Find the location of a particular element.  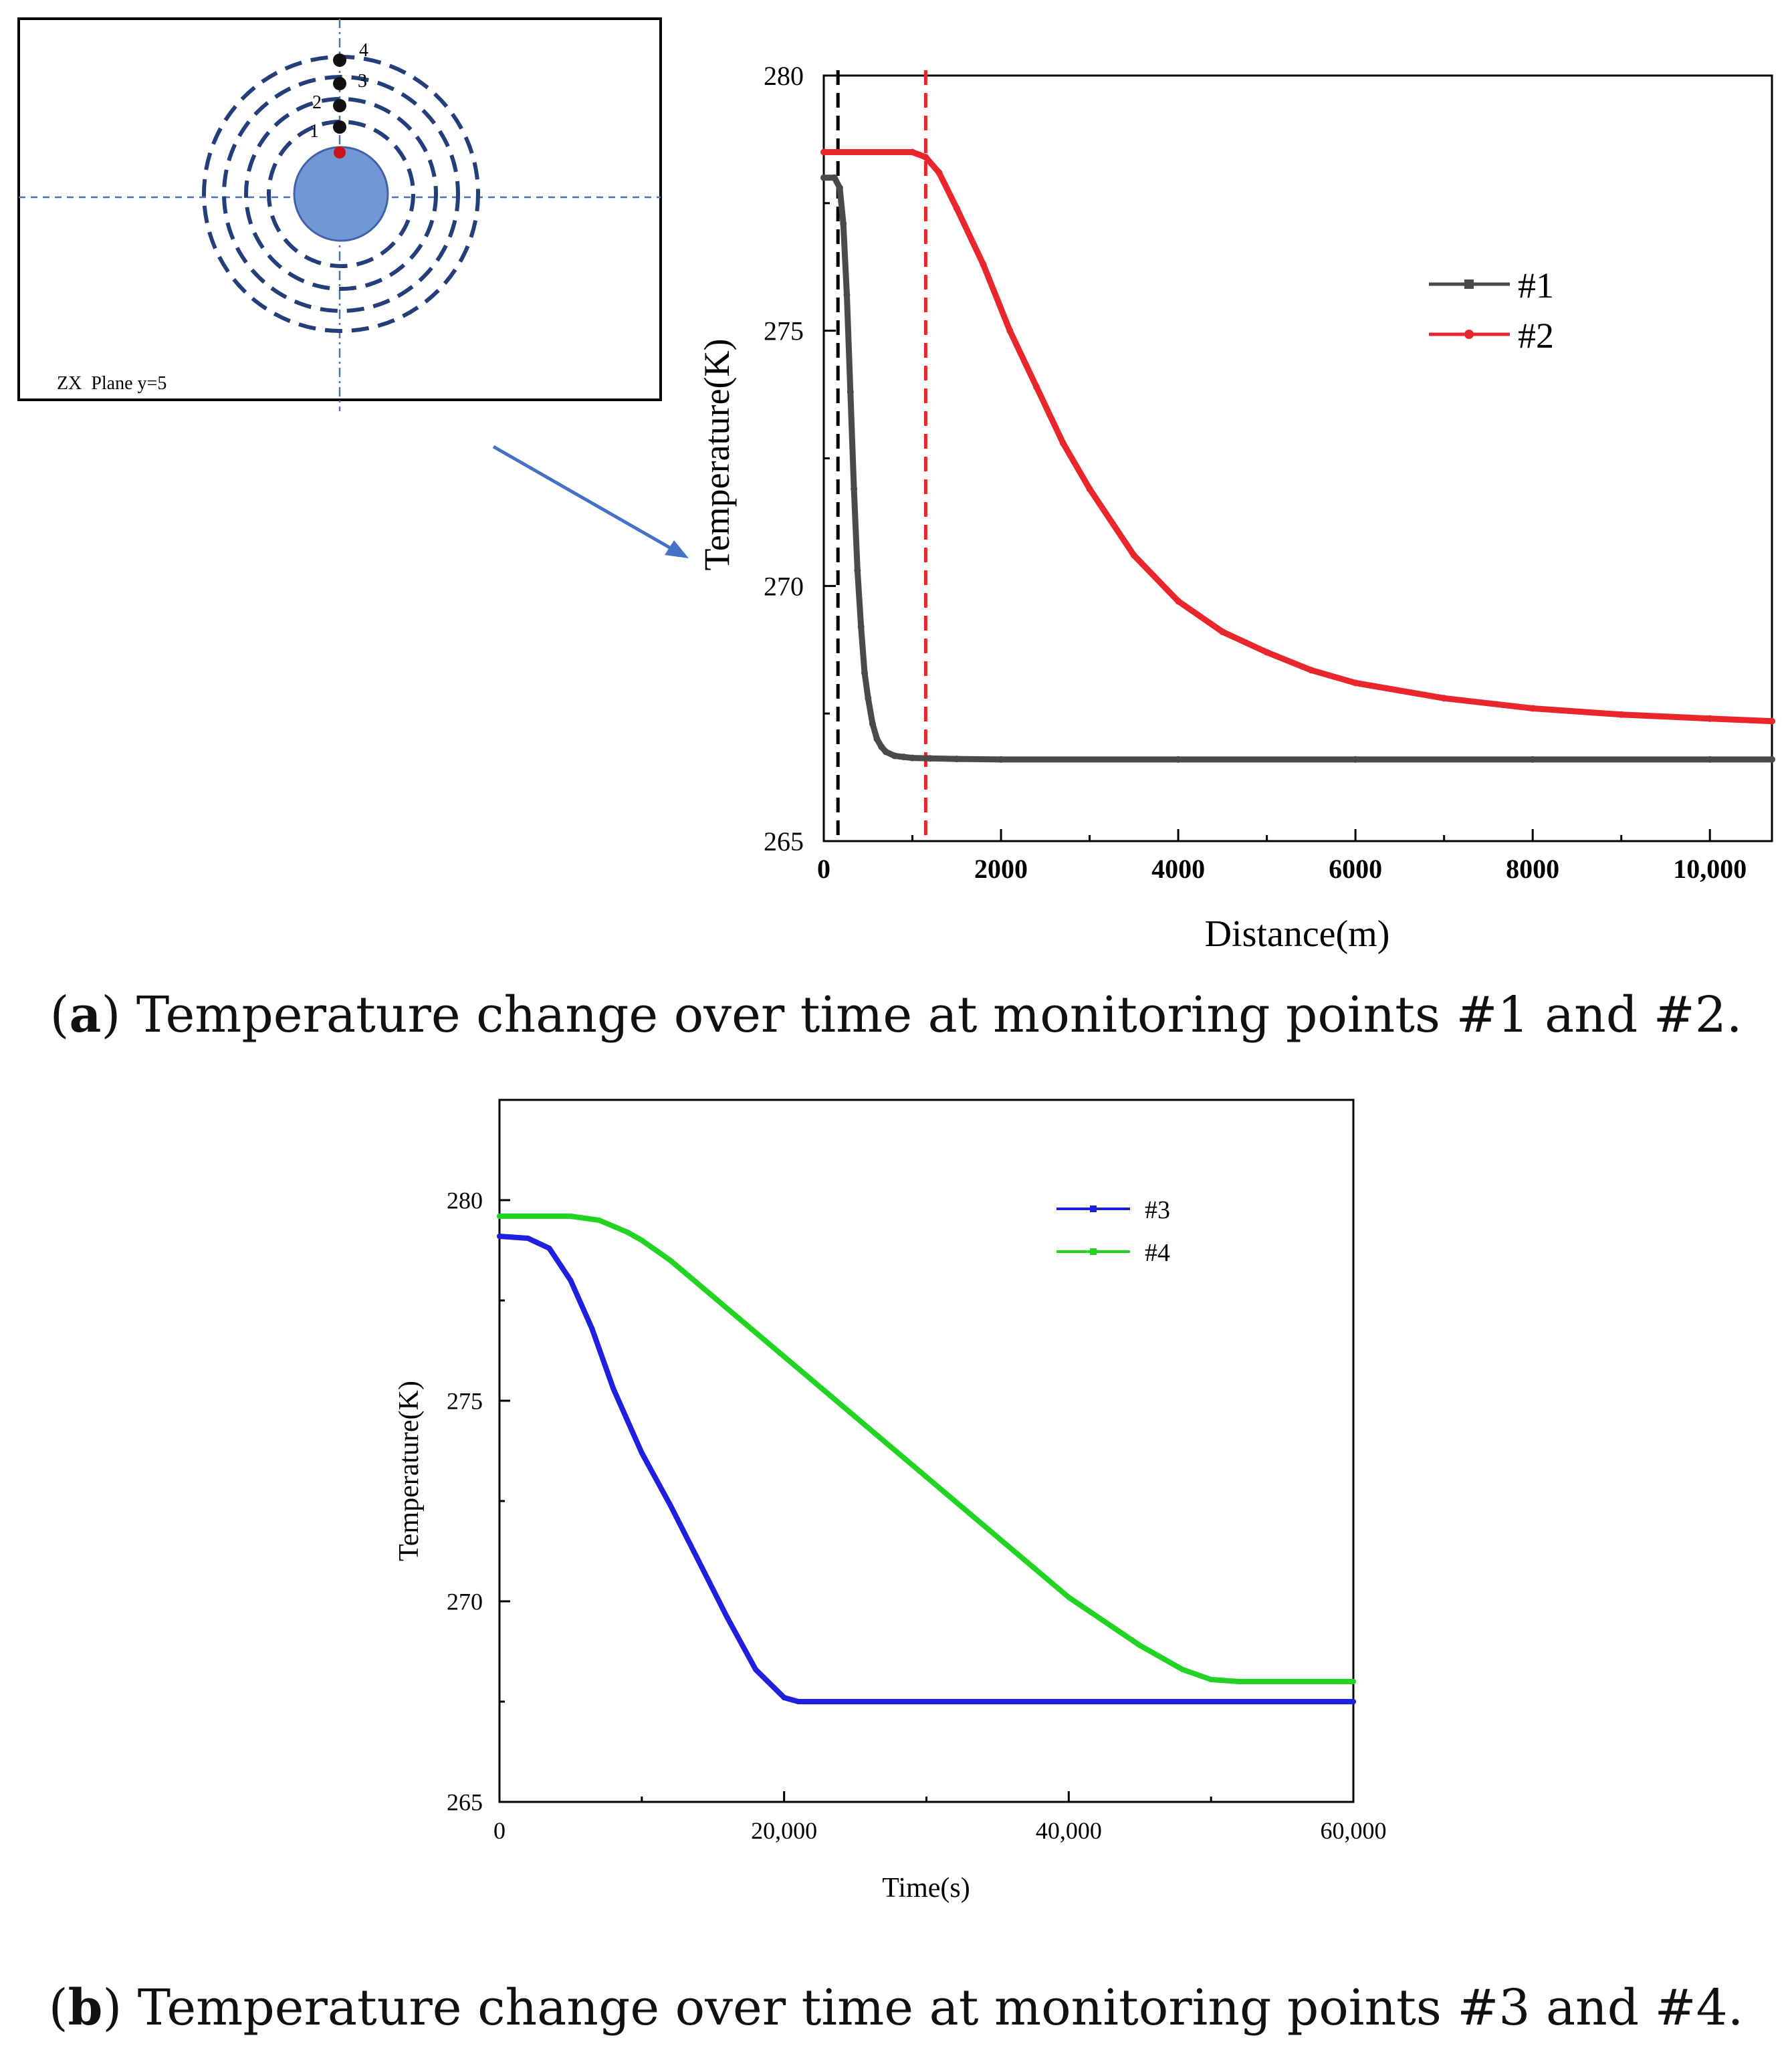

plane-label: ZX Plane y=5 is located at coordinates (111, 383).